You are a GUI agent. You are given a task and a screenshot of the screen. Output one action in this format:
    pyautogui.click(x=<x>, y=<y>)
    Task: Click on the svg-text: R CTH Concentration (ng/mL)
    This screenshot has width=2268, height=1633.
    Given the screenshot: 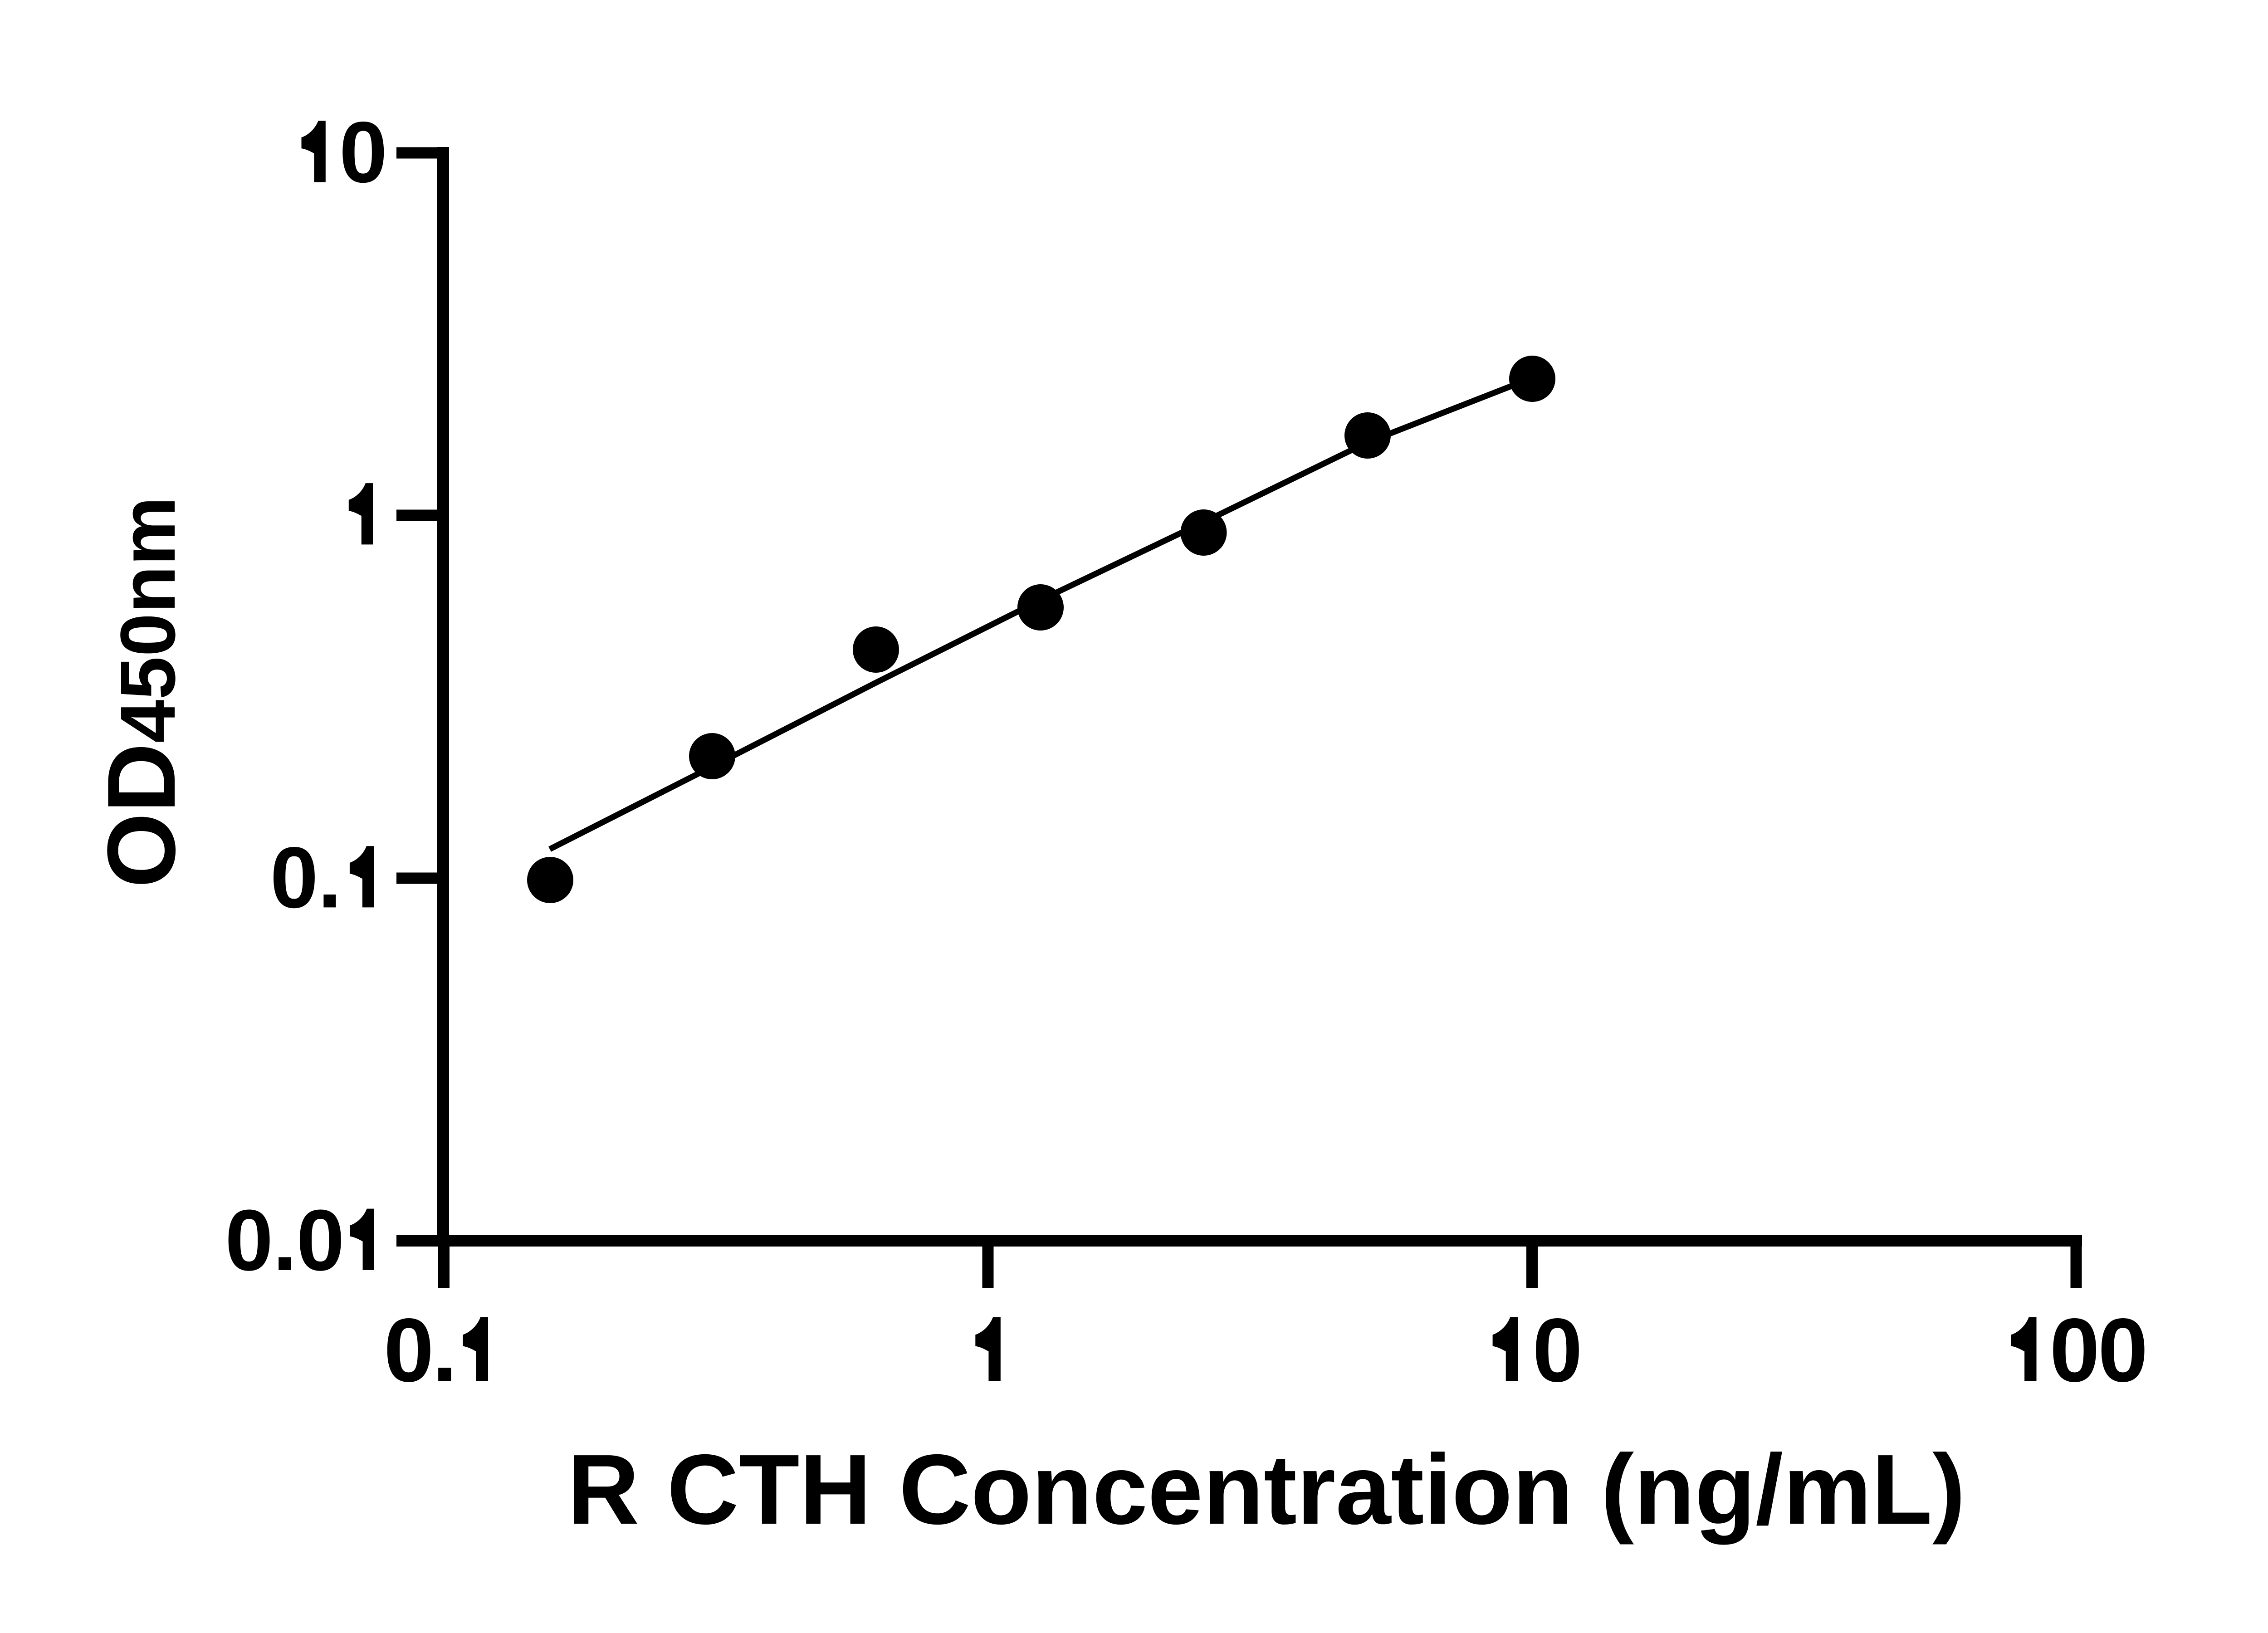 What is the action you would take?
    pyautogui.click(x=1266, y=1489)
    